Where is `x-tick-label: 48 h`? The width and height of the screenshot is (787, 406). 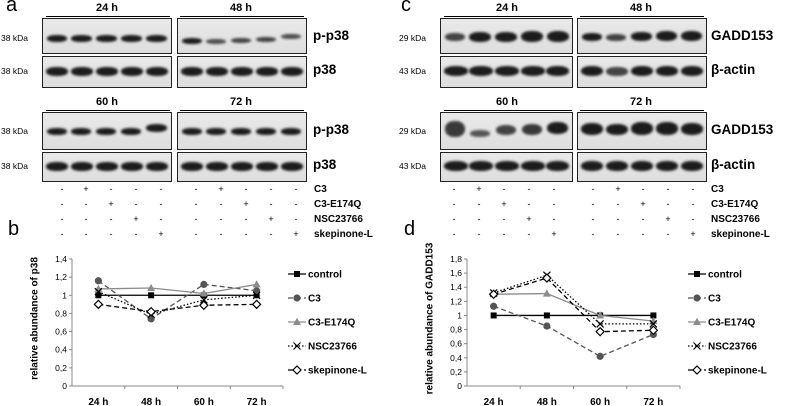 x-tick-label: 48 h is located at coordinates (547, 401).